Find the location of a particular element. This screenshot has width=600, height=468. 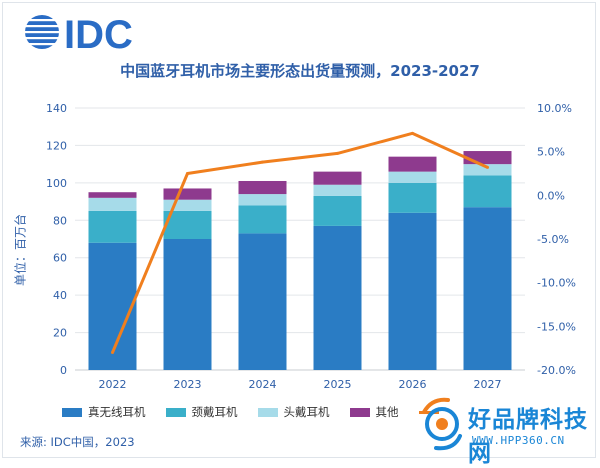

y-tick-label: 80 is located at coordinates (60, 220).